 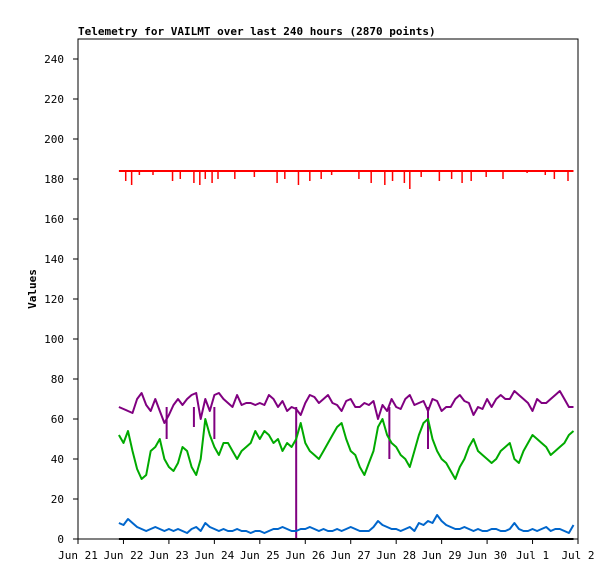 I want to click on y-tick-label: 120, so click(x=54, y=299).